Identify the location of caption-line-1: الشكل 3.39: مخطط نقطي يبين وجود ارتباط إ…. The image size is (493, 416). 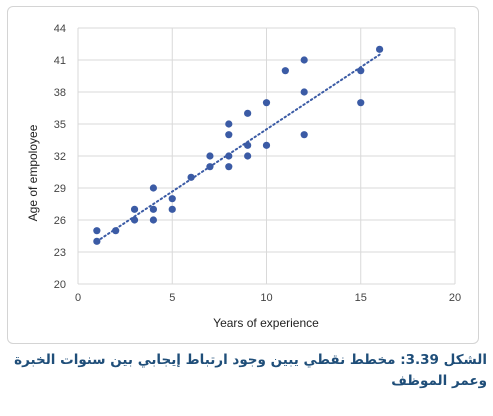
(250, 360).